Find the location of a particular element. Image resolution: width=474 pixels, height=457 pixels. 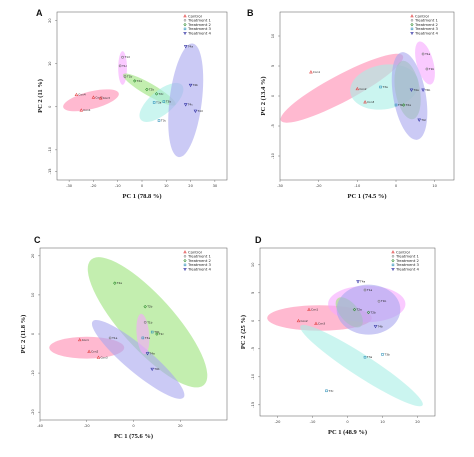

x-axis-title: PC 1 (74.5 %) is located at coordinates (367, 196).